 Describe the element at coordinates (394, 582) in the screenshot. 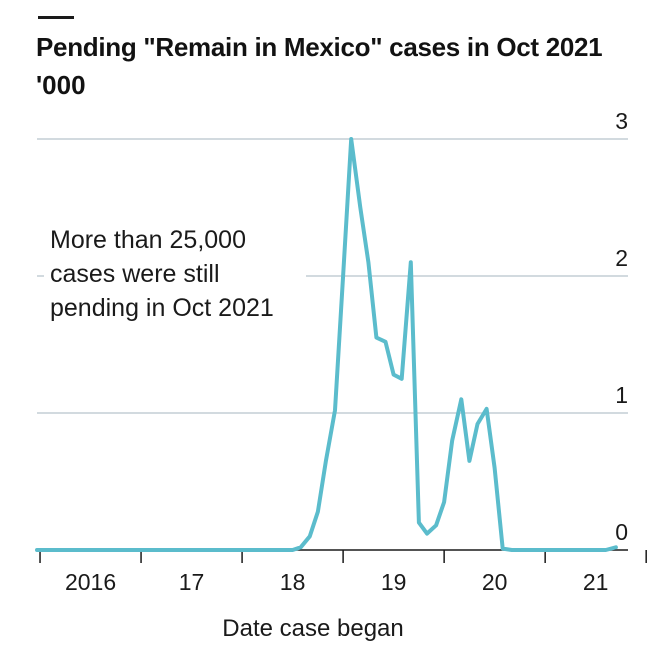

I see `x-tick-label: 19` at that location.